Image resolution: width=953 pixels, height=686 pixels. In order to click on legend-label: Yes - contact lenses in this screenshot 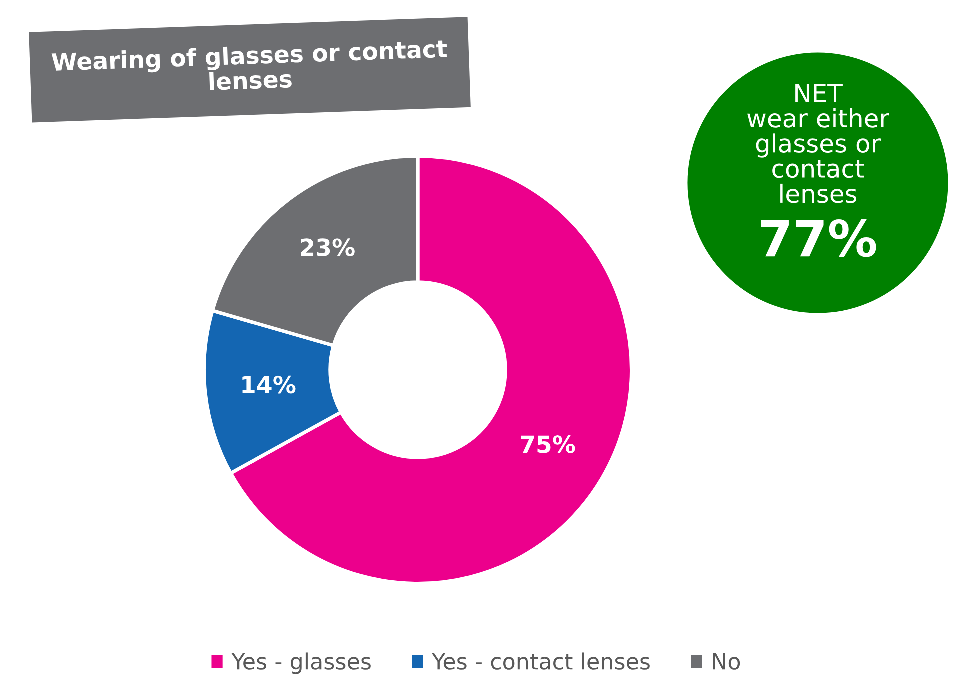, I will do `click(541, 661)`.